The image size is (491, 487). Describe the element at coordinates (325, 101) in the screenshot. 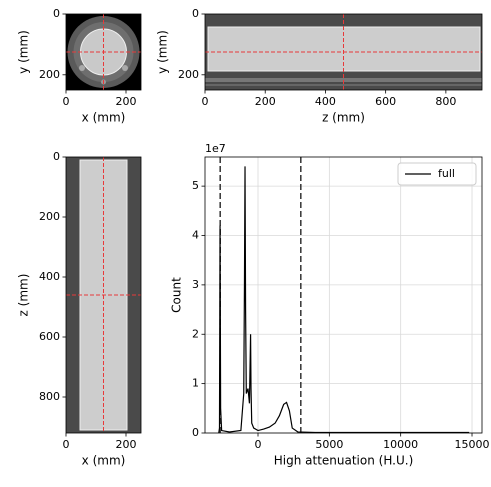

I see `x-tick-label: 400` at that location.